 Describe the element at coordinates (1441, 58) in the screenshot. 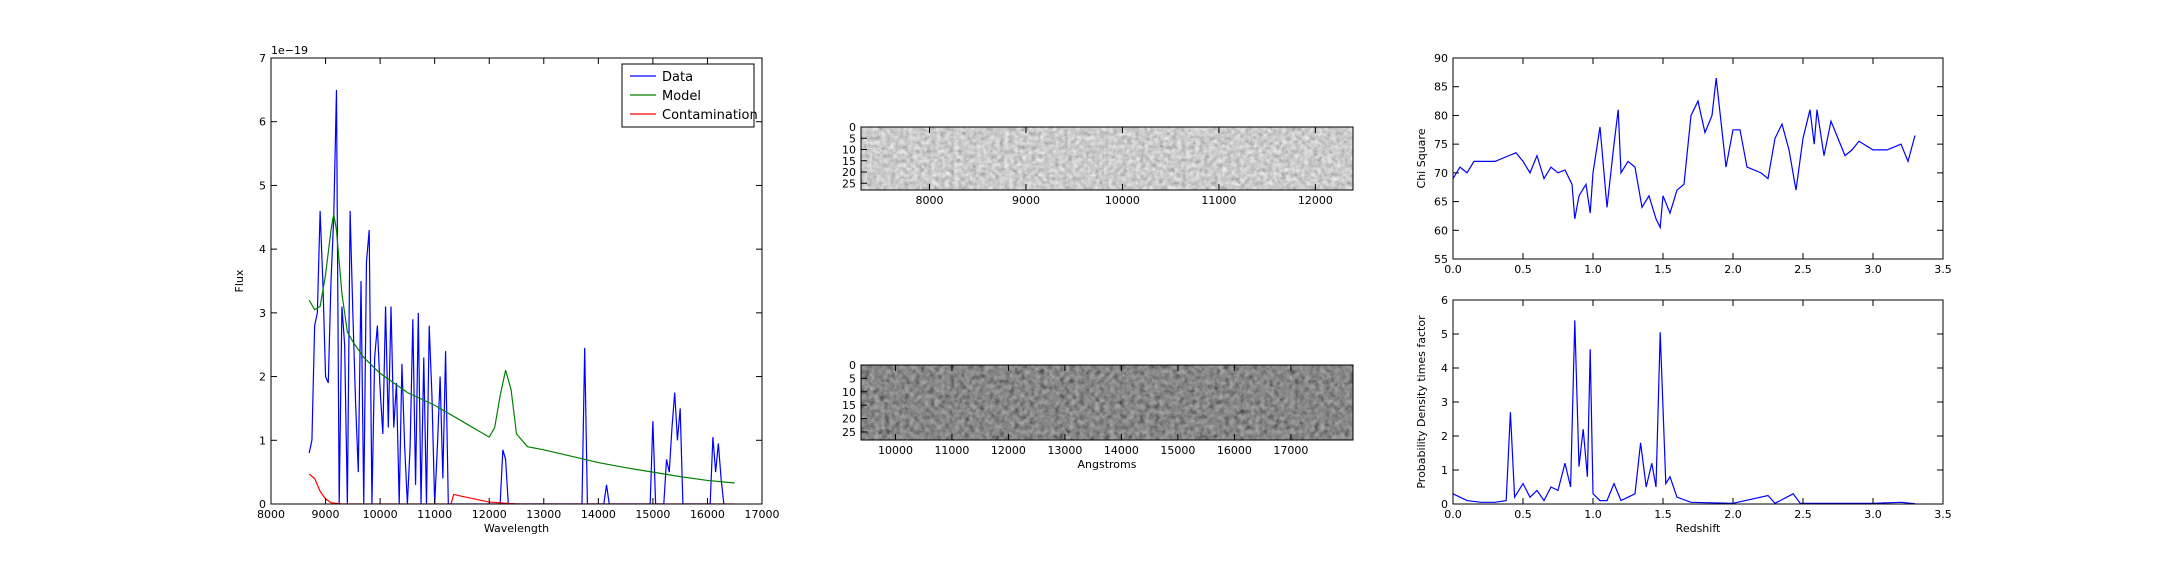

I see `y-tick-label: 90` at that location.